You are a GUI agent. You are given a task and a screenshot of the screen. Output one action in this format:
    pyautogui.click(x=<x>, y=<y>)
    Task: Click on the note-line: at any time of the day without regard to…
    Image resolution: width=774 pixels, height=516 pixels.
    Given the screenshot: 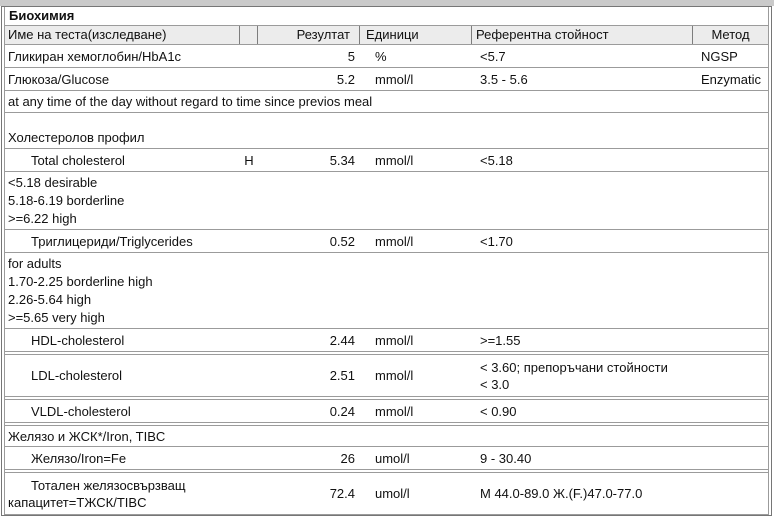 What is the action you would take?
    pyautogui.click(x=190, y=101)
    